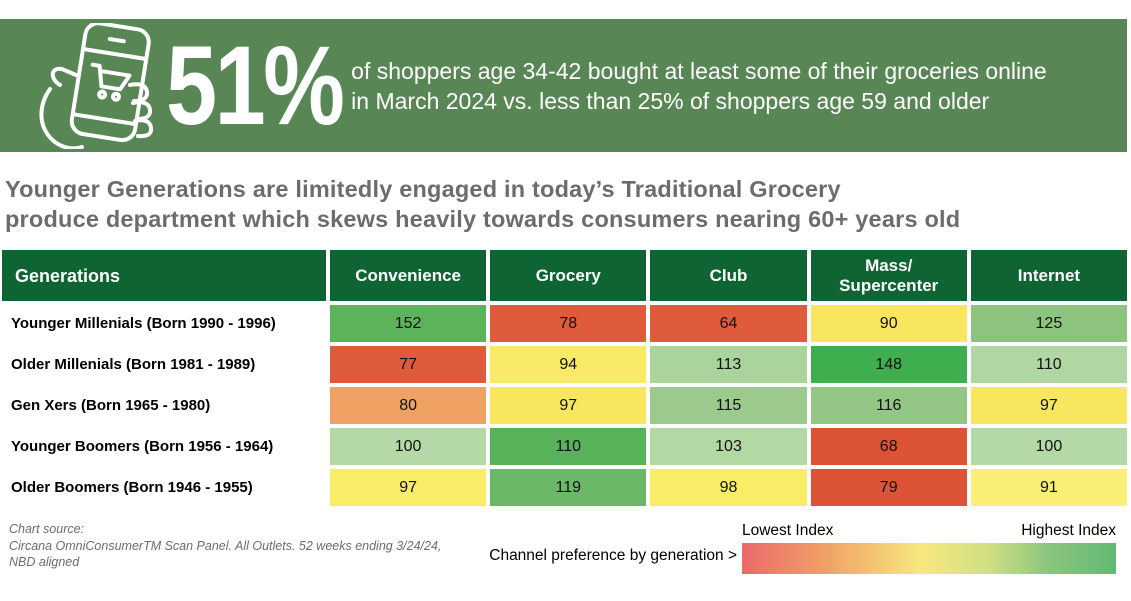  Describe the element at coordinates (728, 446) in the screenshot. I see `heatmap-cell: 103` at that location.